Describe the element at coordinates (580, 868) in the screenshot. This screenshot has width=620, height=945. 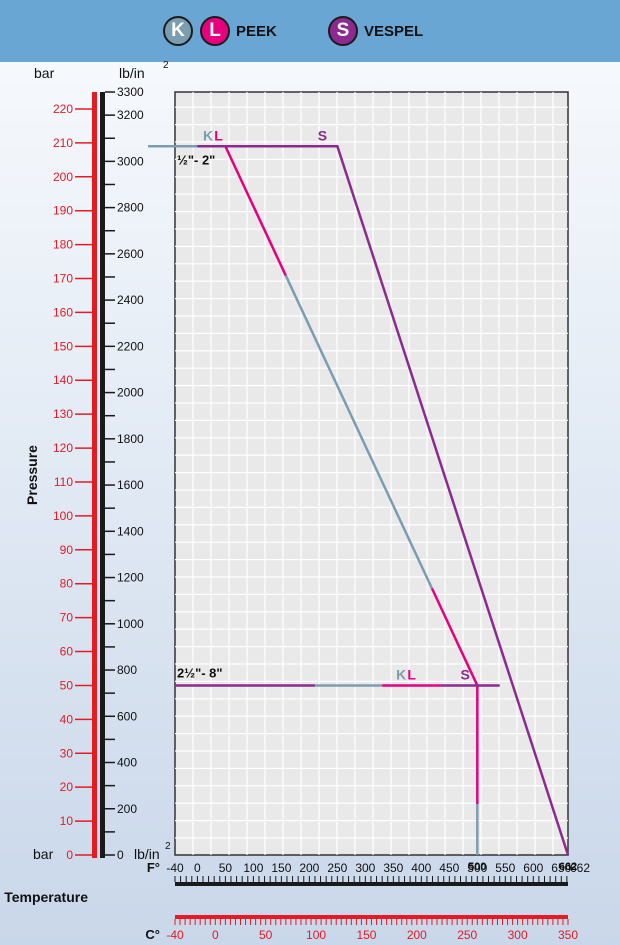
I see `f-tick-label: 662` at that location.